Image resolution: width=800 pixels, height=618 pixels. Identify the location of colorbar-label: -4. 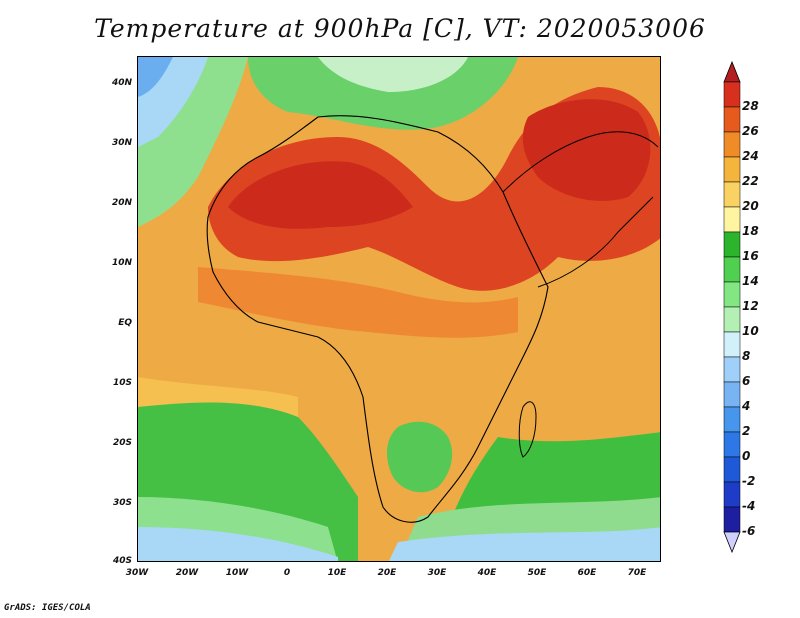
(749, 506).